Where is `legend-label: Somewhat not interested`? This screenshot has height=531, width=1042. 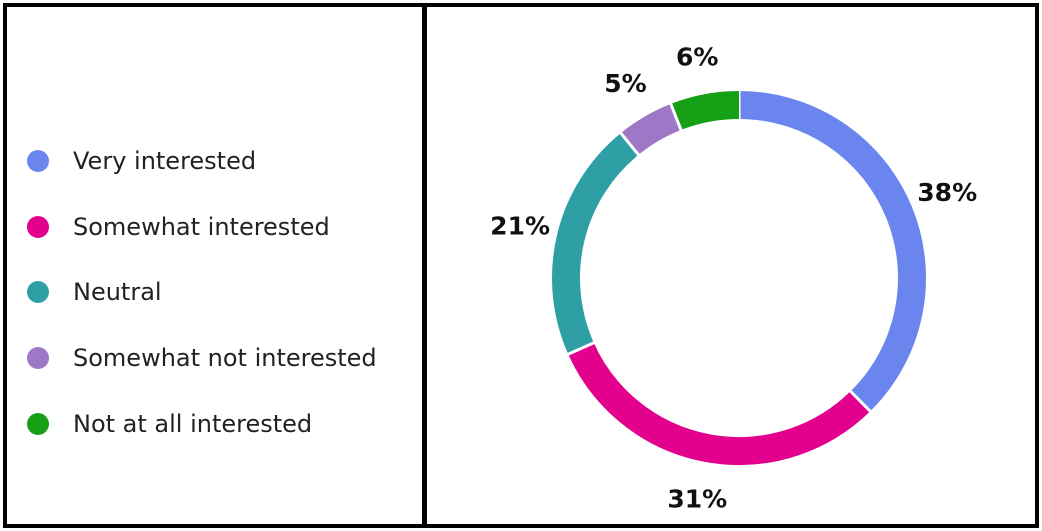
legend-label: Somewhat not interested is located at coordinates (225, 358).